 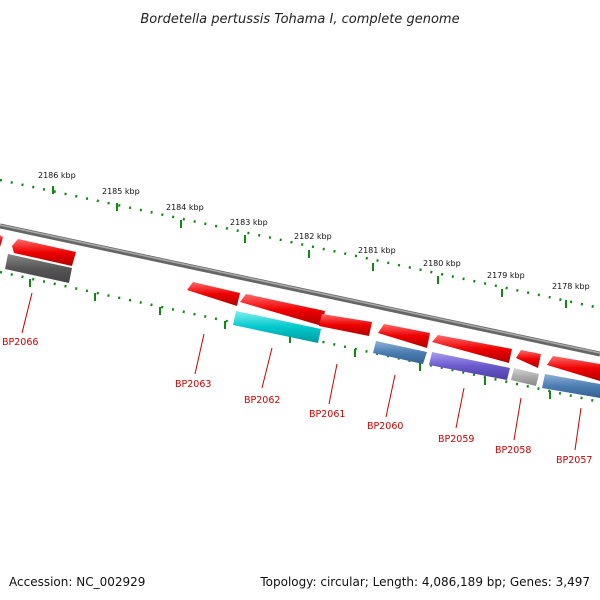 What do you see at coordinates (456, 439) in the screenshot?
I see `gene-label: BP2059` at bounding box center [456, 439].